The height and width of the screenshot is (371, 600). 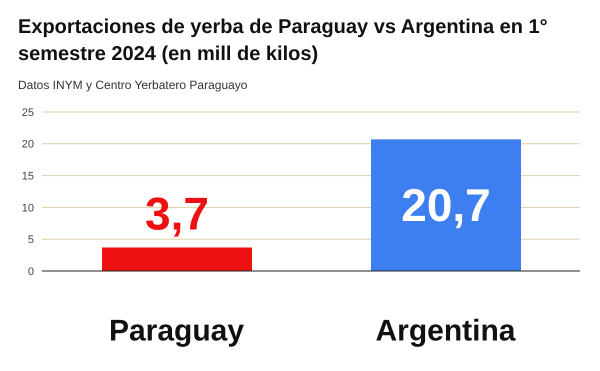 I want to click on y-tick-label: 10, so click(x=28, y=208).